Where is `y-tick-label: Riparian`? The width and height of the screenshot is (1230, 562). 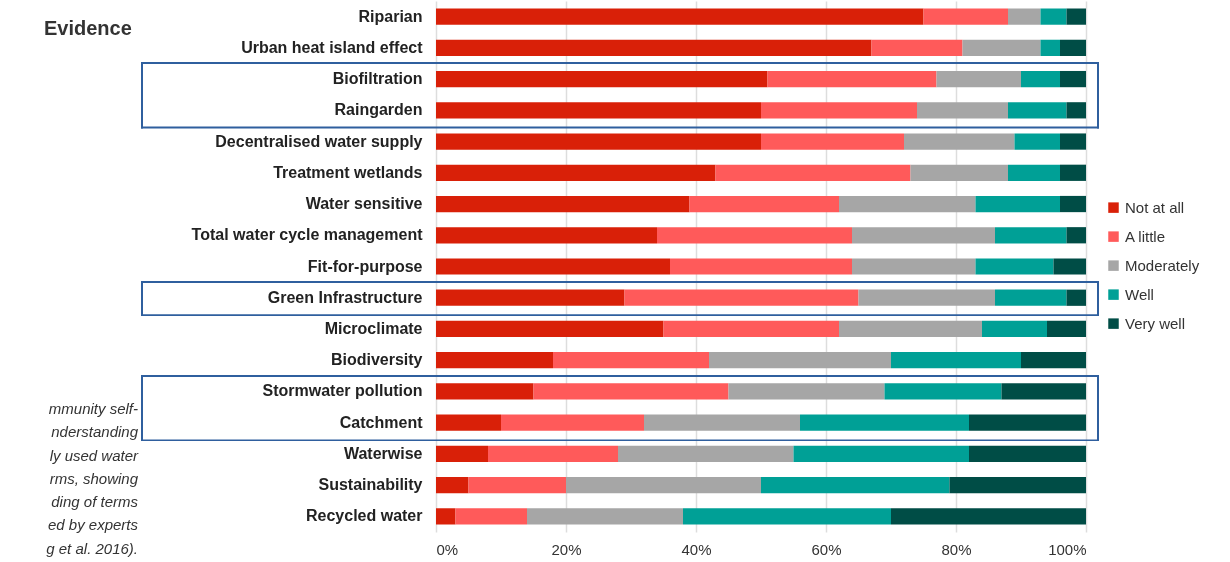
y-tick-label: Riparian is located at coordinates (390, 16).